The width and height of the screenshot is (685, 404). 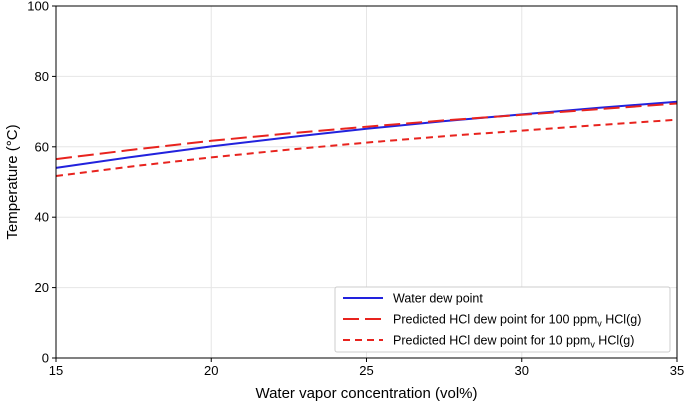 What do you see at coordinates (12, 181) in the screenshot?
I see `y-axis-label: Temperature (°C)` at bounding box center [12, 181].